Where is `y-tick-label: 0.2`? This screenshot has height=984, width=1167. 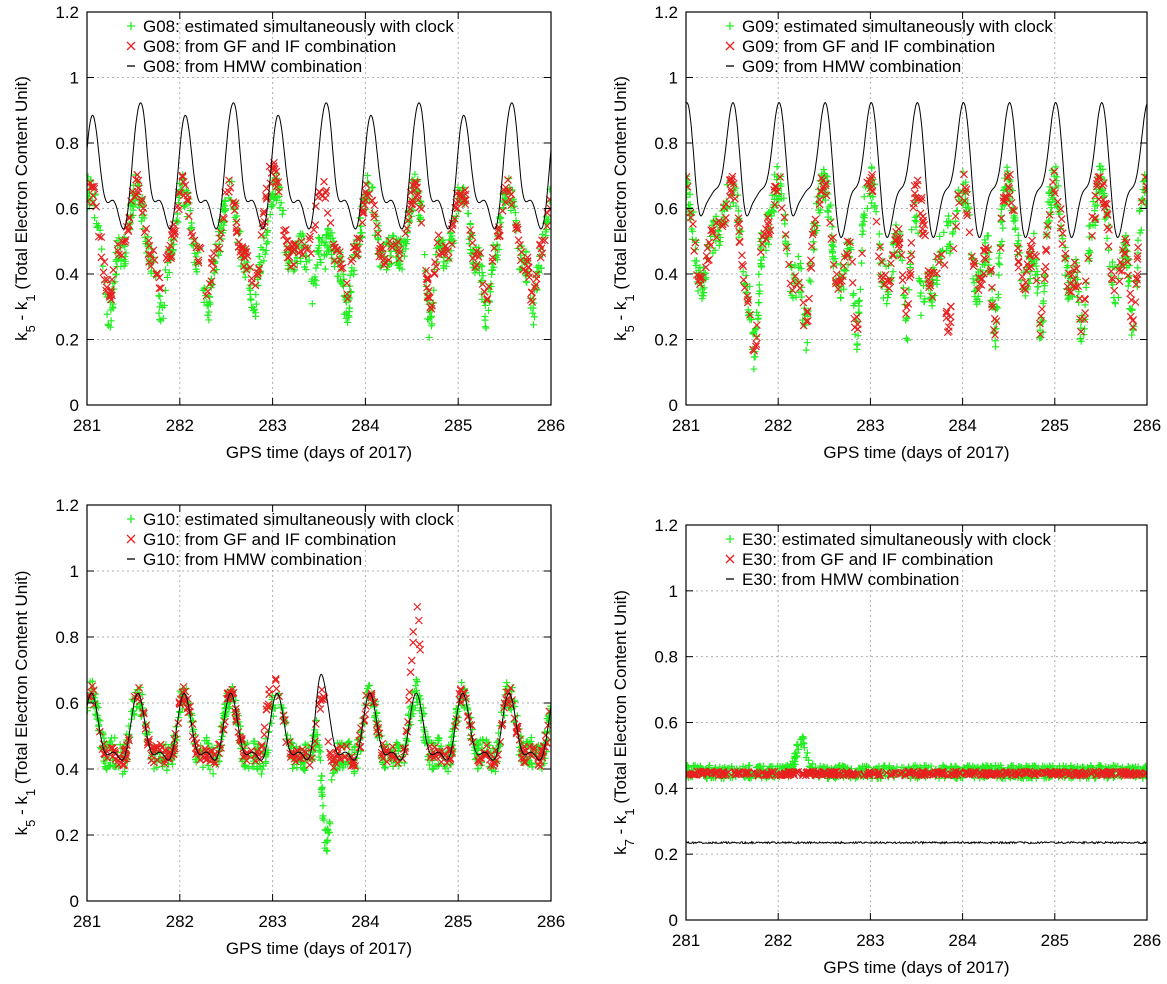
y-tick-label: 0.2 is located at coordinates (666, 340).